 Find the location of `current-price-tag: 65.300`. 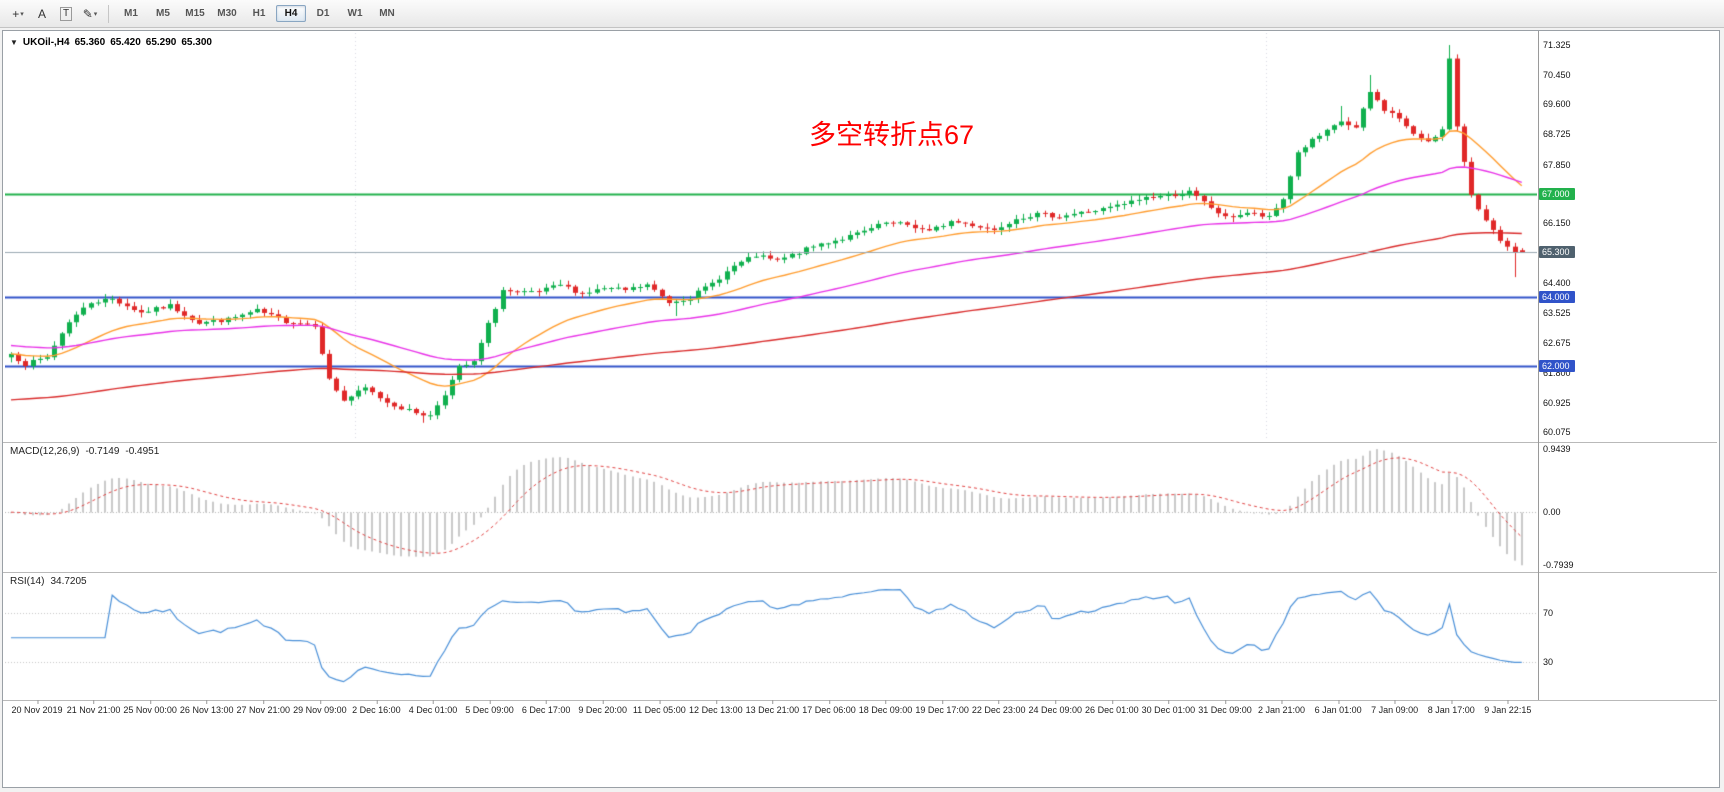

current-price-tag: 65.300 is located at coordinates (1557, 252).